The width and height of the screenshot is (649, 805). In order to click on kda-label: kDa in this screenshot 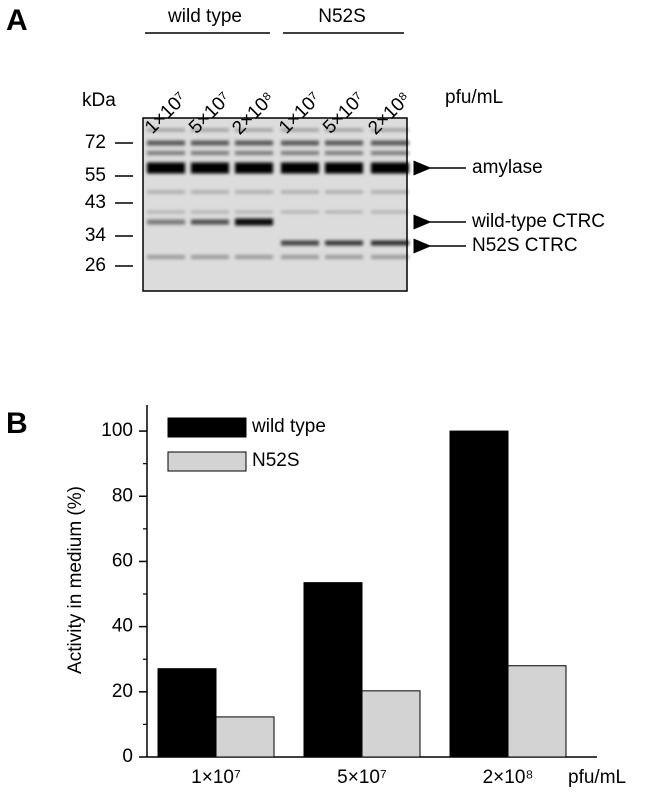, I will do `click(99, 100)`.